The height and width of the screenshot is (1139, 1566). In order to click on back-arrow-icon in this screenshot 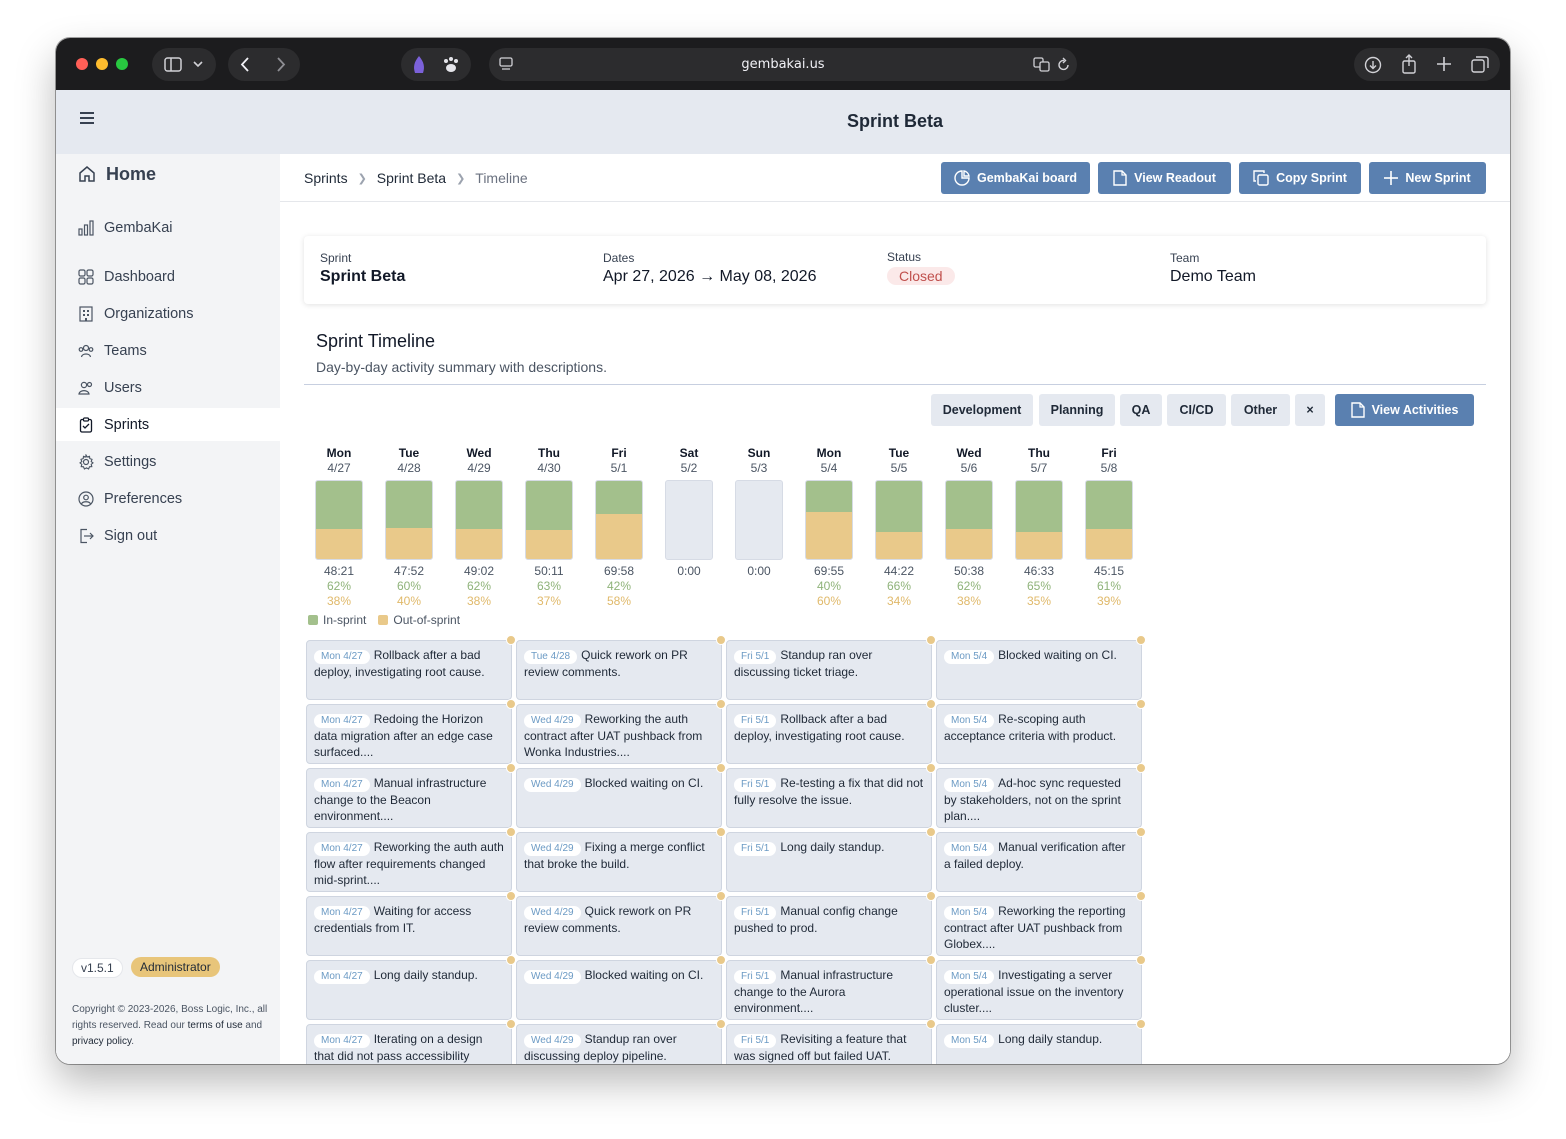, I will do `click(245, 64)`.